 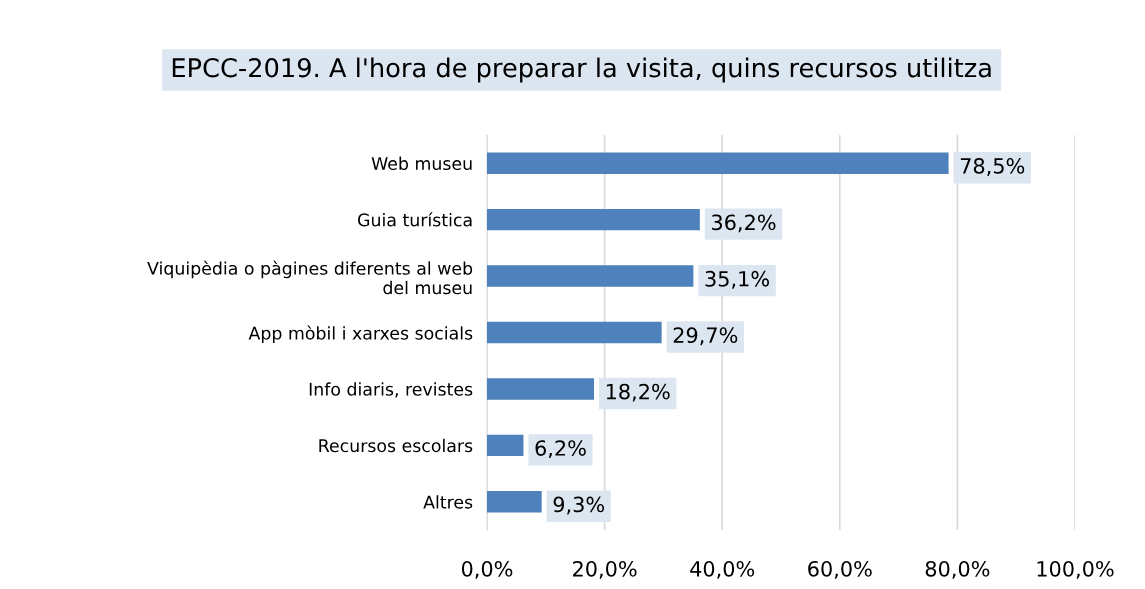 What do you see at coordinates (737, 279) in the screenshot?
I see `data-label: 35,1%` at bounding box center [737, 279].